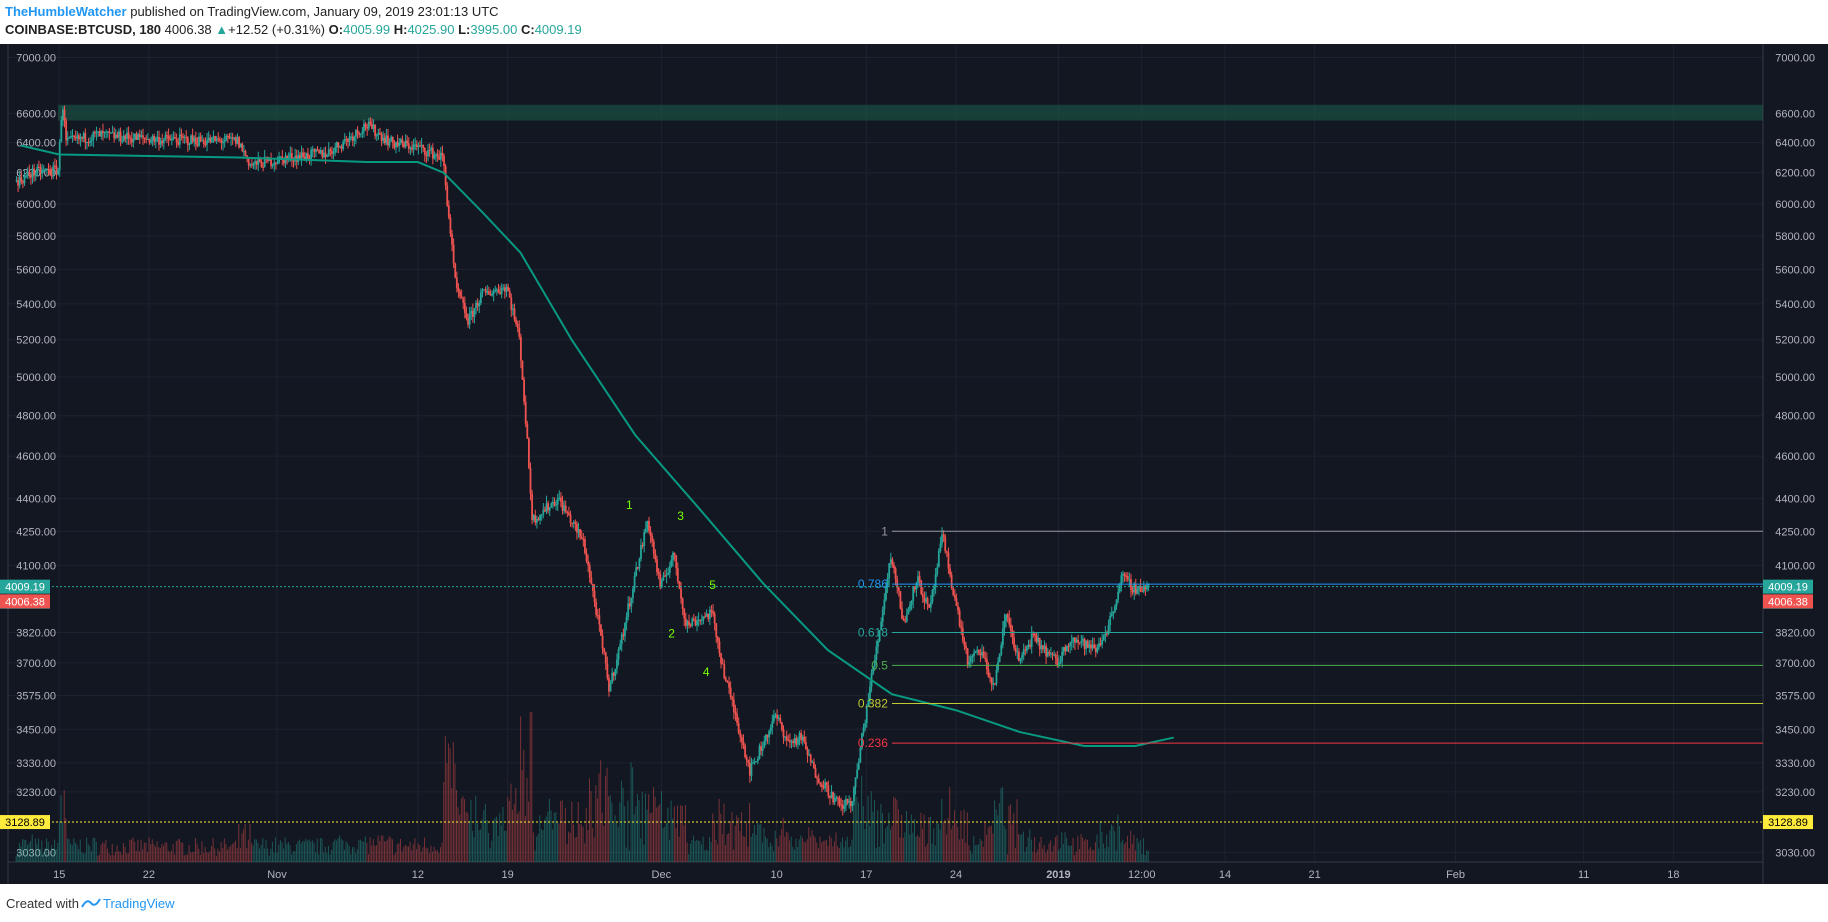 This screenshot has width=1828, height=922. What do you see at coordinates (873, 743) in the screenshot?
I see `fib-level-label: 0.236` at bounding box center [873, 743].